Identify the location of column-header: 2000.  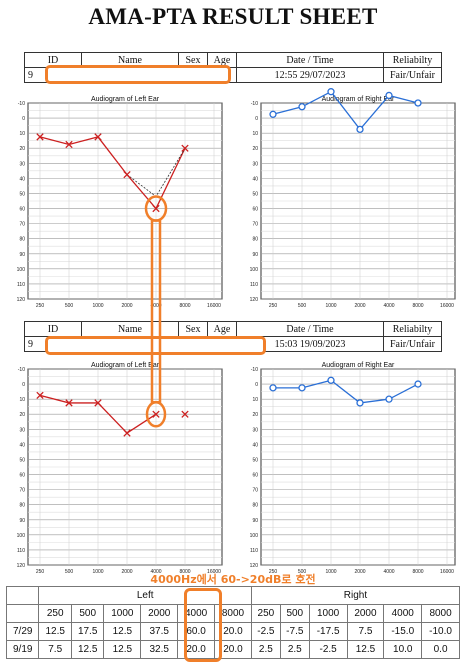
(365, 613).